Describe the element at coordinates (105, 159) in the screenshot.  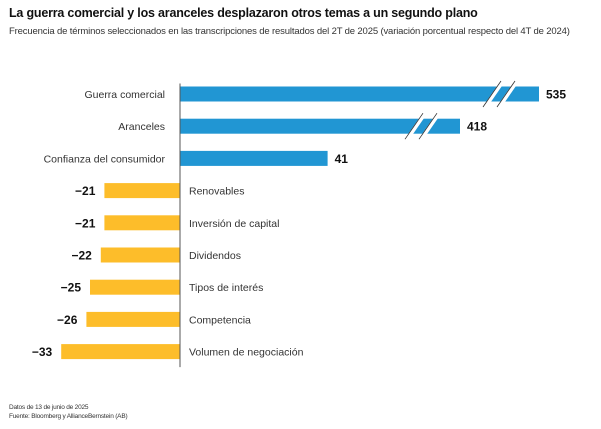
I see `category-label: Confianza del consumidor` at that location.